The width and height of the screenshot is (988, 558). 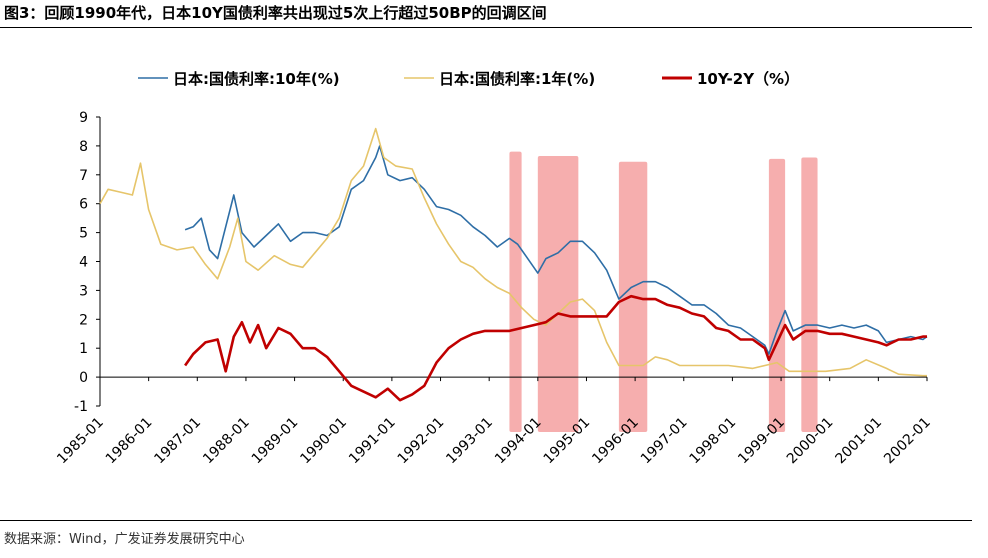 I want to click on x-tick-label: 1999-01, so click(x=761, y=441).